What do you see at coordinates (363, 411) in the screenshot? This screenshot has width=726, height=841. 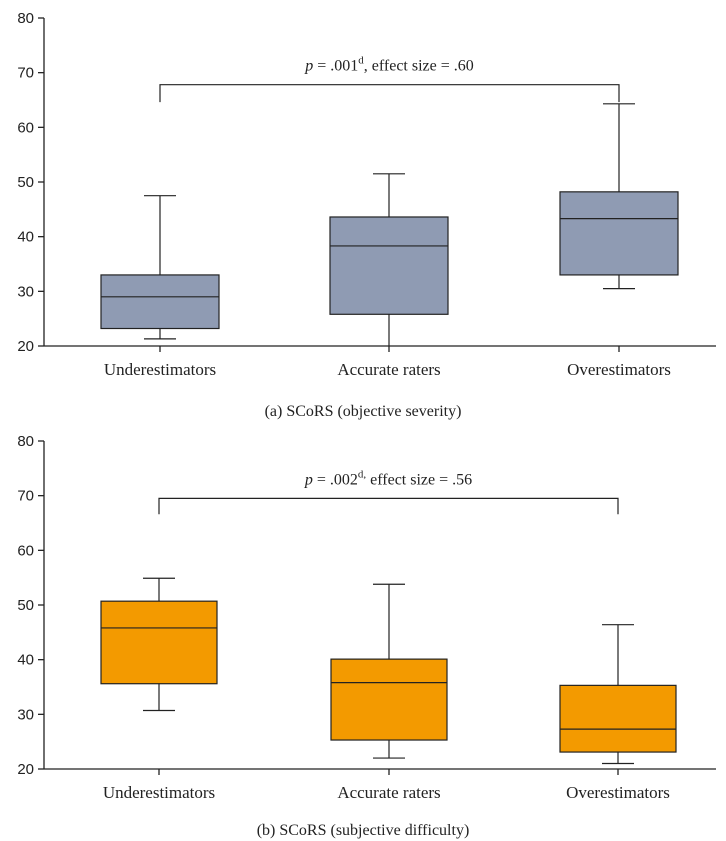 I see `panel-caption: (a) SCoRS (objective severity)` at bounding box center [363, 411].